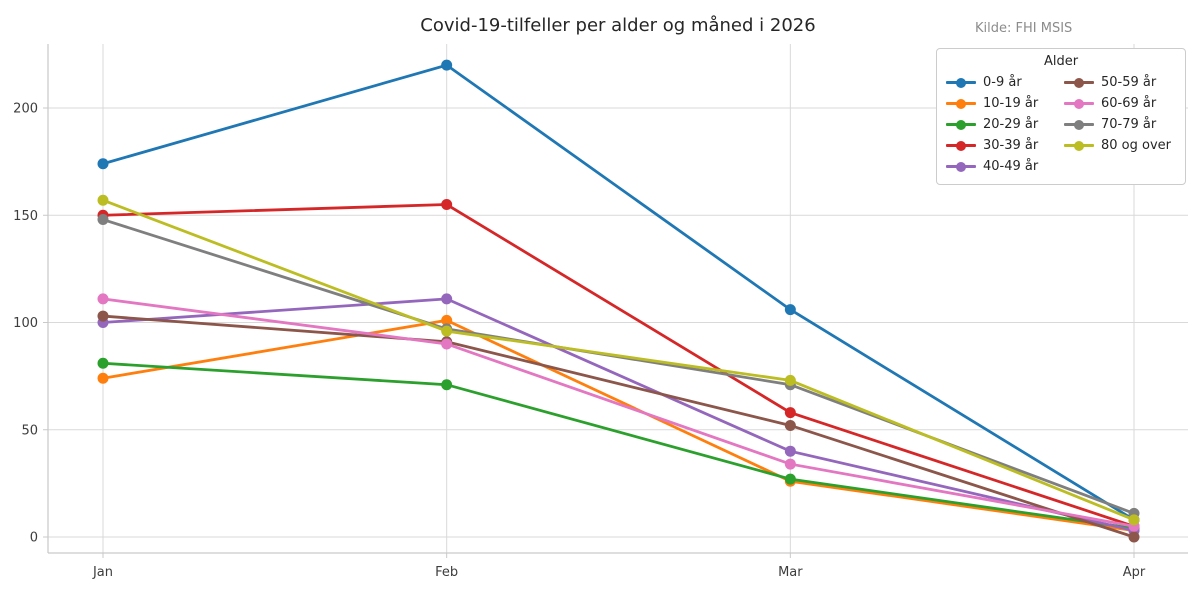 The height and width of the screenshot is (600, 1200). Describe the element at coordinates (1129, 82) in the screenshot. I see `legend-label: 50-59 år` at that location.